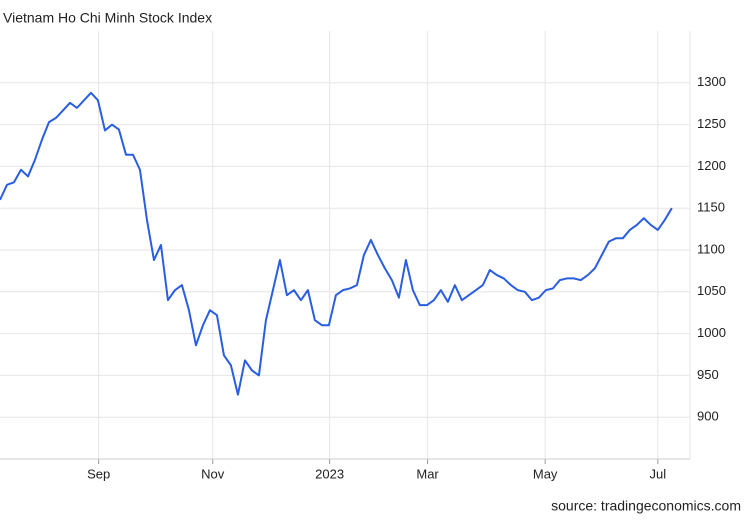 The image size is (750, 520). What do you see at coordinates (711, 207) in the screenshot?
I see `y-tick-label: 1150` at bounding box center [711, 207].